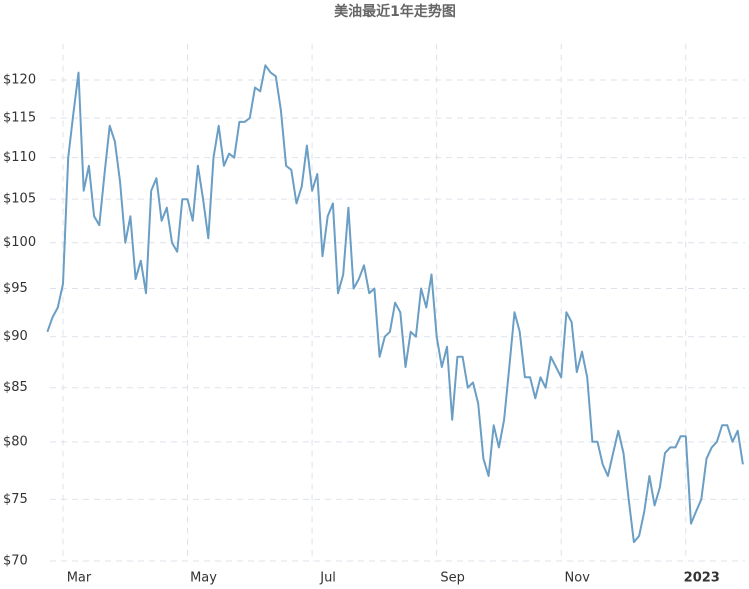  Describe the element at coordinates (578, 578) in the screenshot. I see `x-tick-label: Nov` at that location.